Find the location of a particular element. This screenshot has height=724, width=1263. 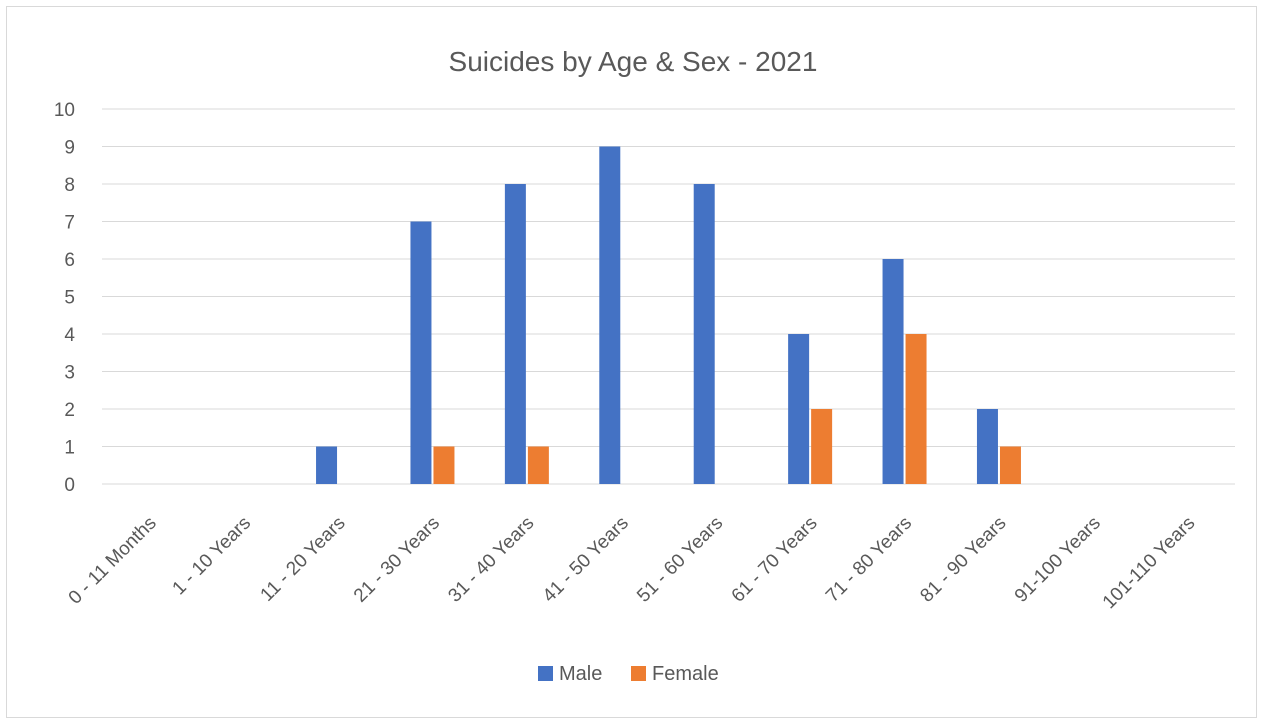

y-tick-label: 8 is located at coordinates (69, 185).